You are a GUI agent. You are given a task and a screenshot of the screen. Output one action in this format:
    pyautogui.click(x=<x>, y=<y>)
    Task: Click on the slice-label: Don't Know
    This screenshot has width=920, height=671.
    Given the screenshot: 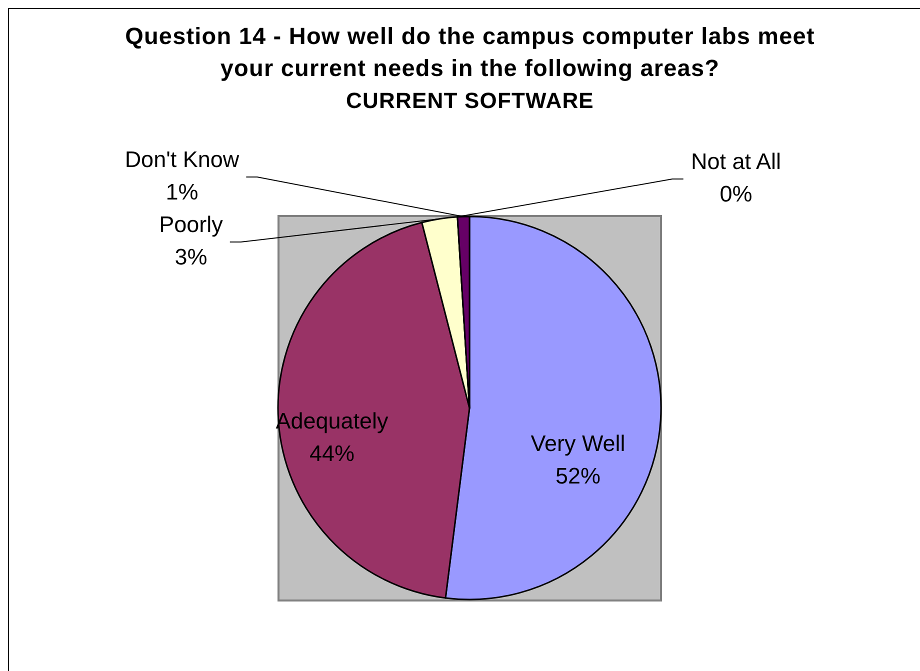 What is the action you would take?
    pyautogui.click(x=182, y=159)
    